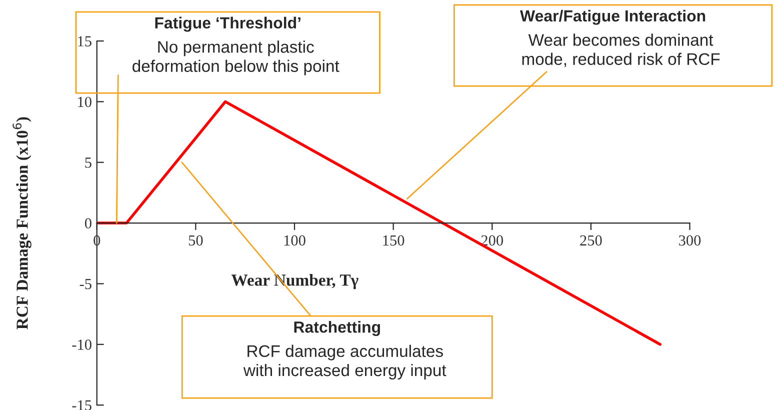 This screenshot has width=775, height=410. Describe the element at coordinates (88, 163) in the screenshot. I see `y-tick-label: 5` at that location.